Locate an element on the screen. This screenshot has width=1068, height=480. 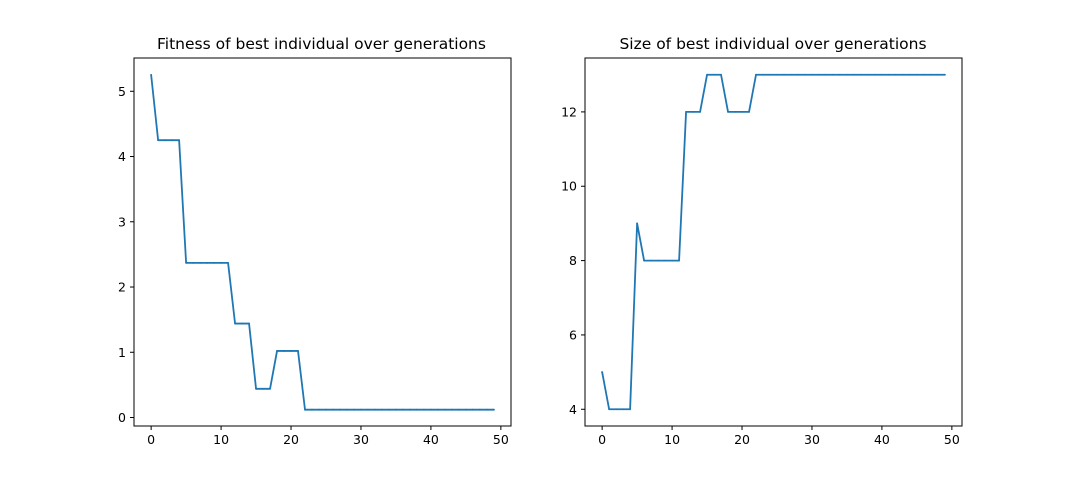
size-x-tick-label: 40 is located at coordinates (882, 439).